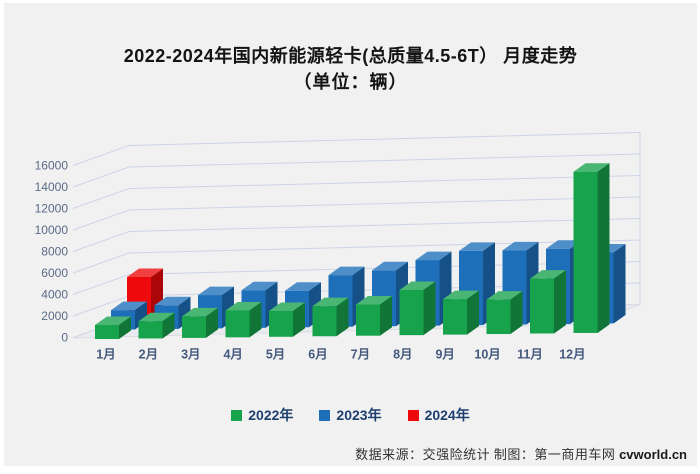  Describe the element at coordinates (54, 295) in the screenshot. I see `y-axis-tick-label: 4000` at that location.